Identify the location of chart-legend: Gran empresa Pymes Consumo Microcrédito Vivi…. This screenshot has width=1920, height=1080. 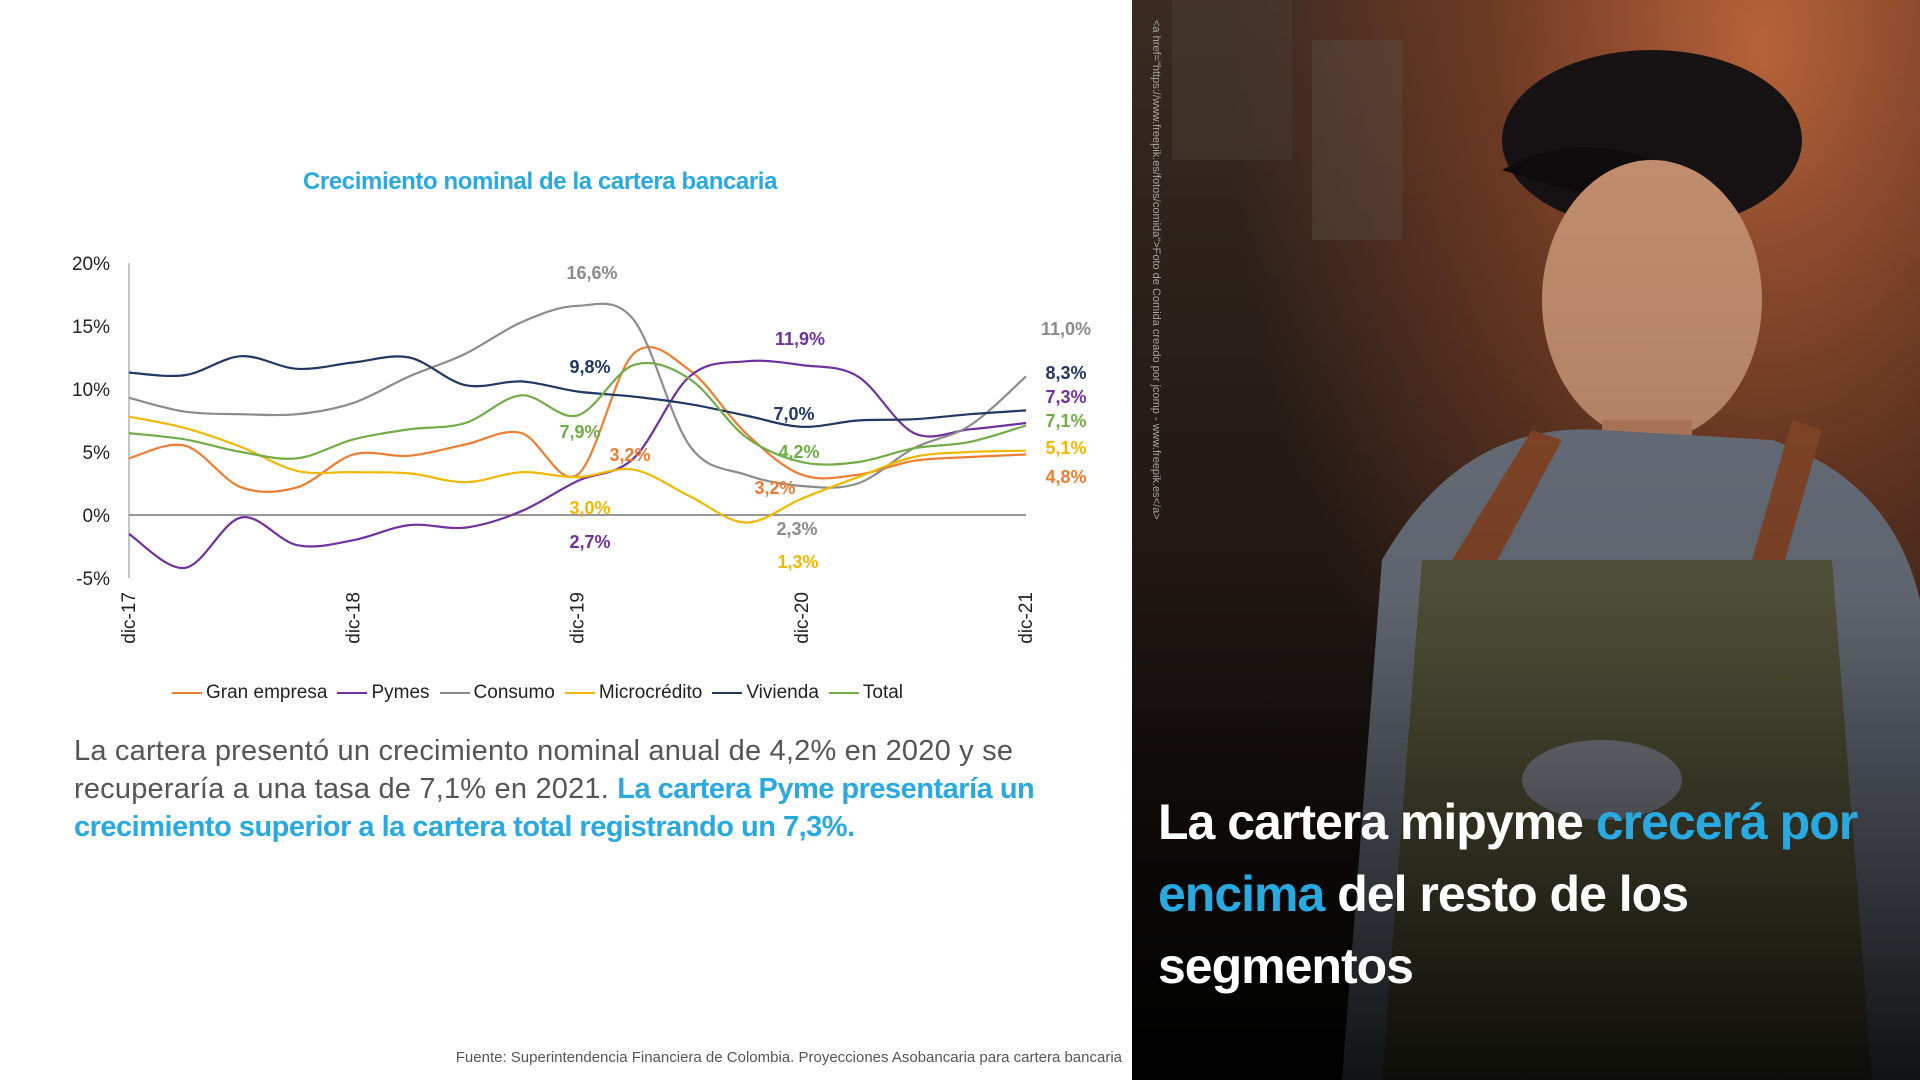
(537, 693).